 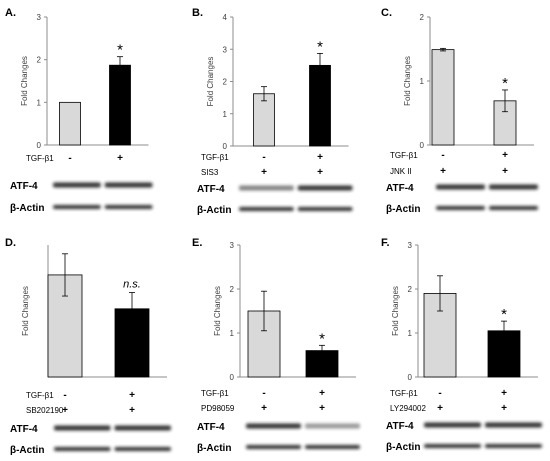 I want to click on panel-label: B., so click(x=197, y=13).